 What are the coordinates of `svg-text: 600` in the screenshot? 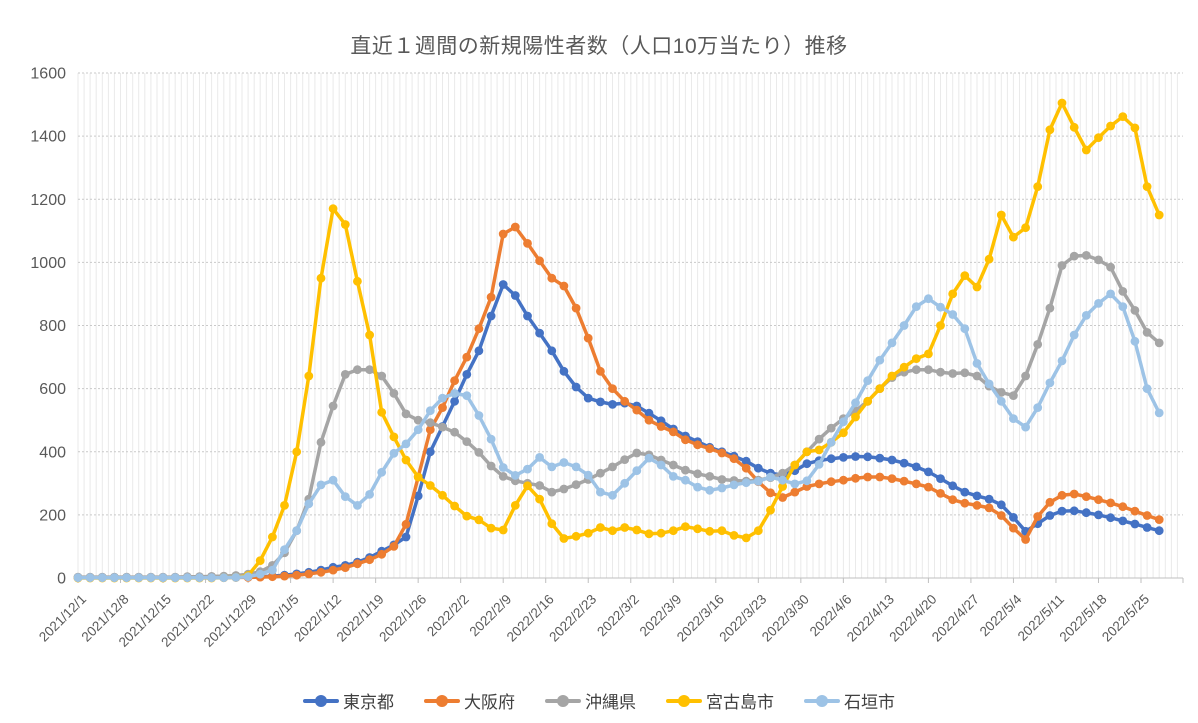 It's located at (52, 389).